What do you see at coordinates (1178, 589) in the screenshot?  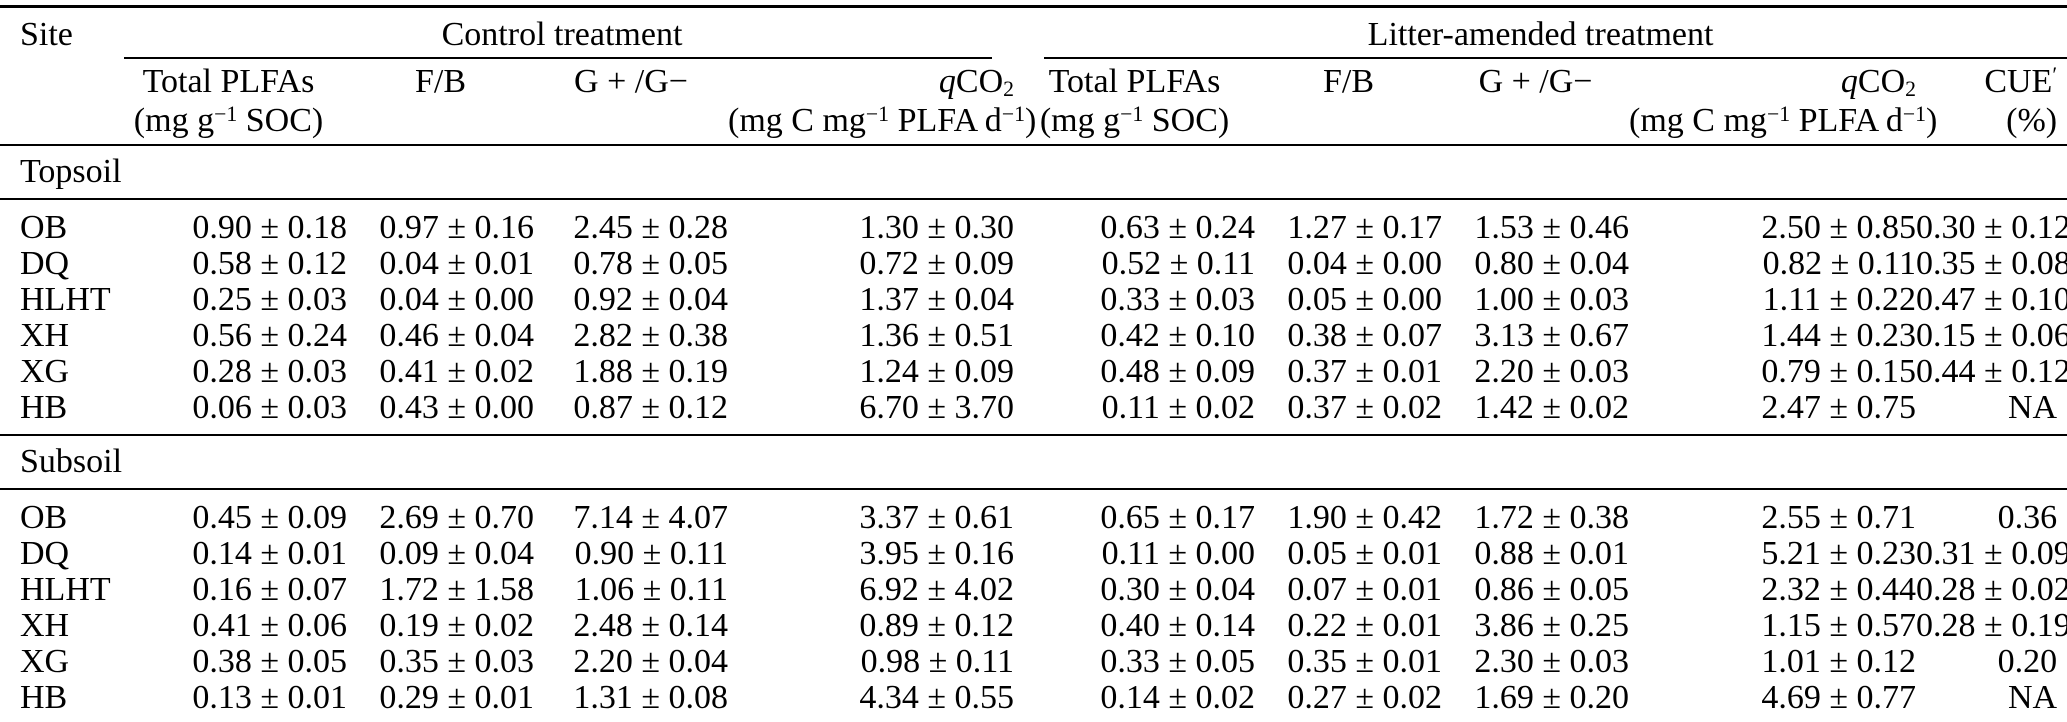 I see `cell-total-plfas-litter: 0.30 ± 0.04` at bounding box center [1178, 589].